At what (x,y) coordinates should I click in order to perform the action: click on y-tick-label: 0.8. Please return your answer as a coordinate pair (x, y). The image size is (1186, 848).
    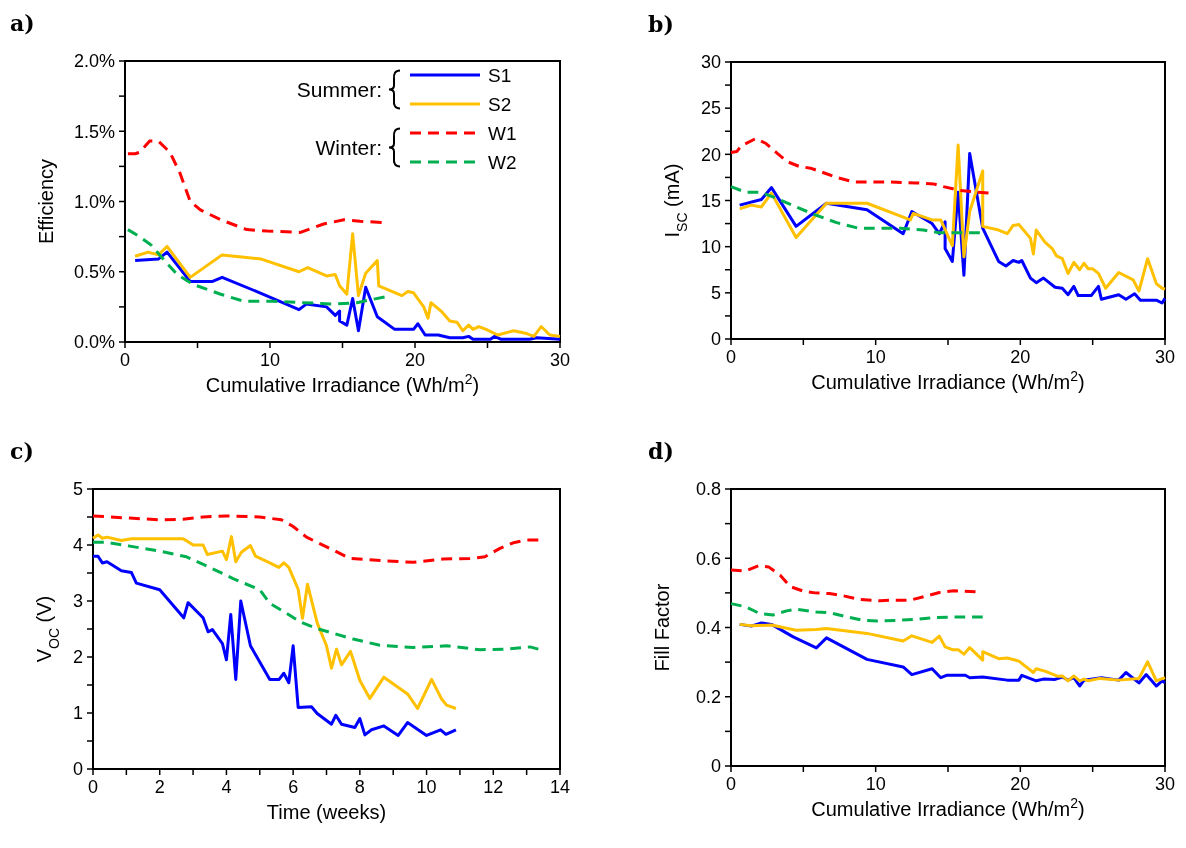
    Looking at the image, I should click on (708, 489).